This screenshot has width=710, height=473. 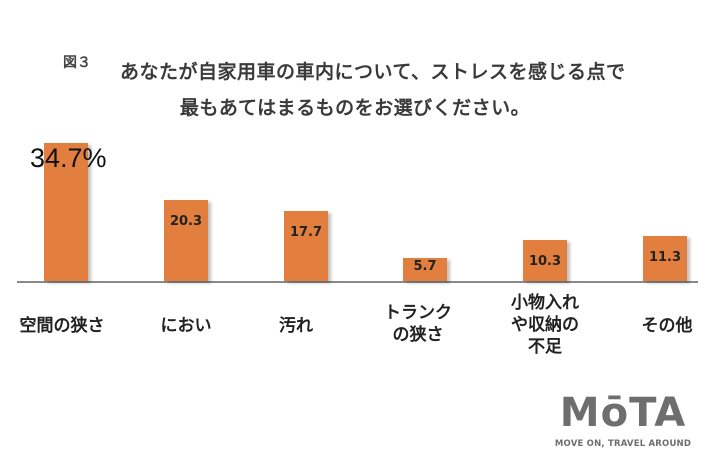 What do you see at coordinates (355, 108) in the screenshot?
I see `chart-title-line-2: 最もあてはまるものをお選びください。` at bounding box center [355, 108].